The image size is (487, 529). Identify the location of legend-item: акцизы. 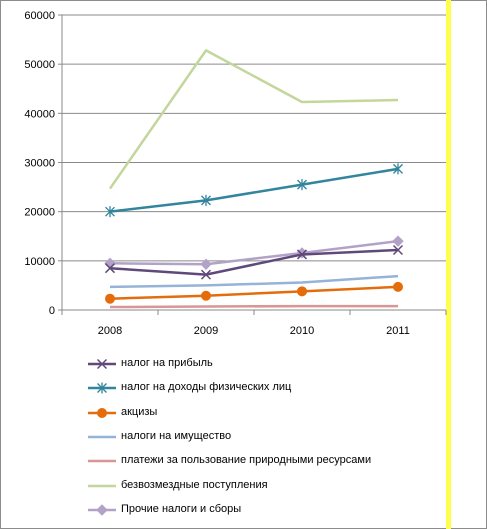
(263, 413).